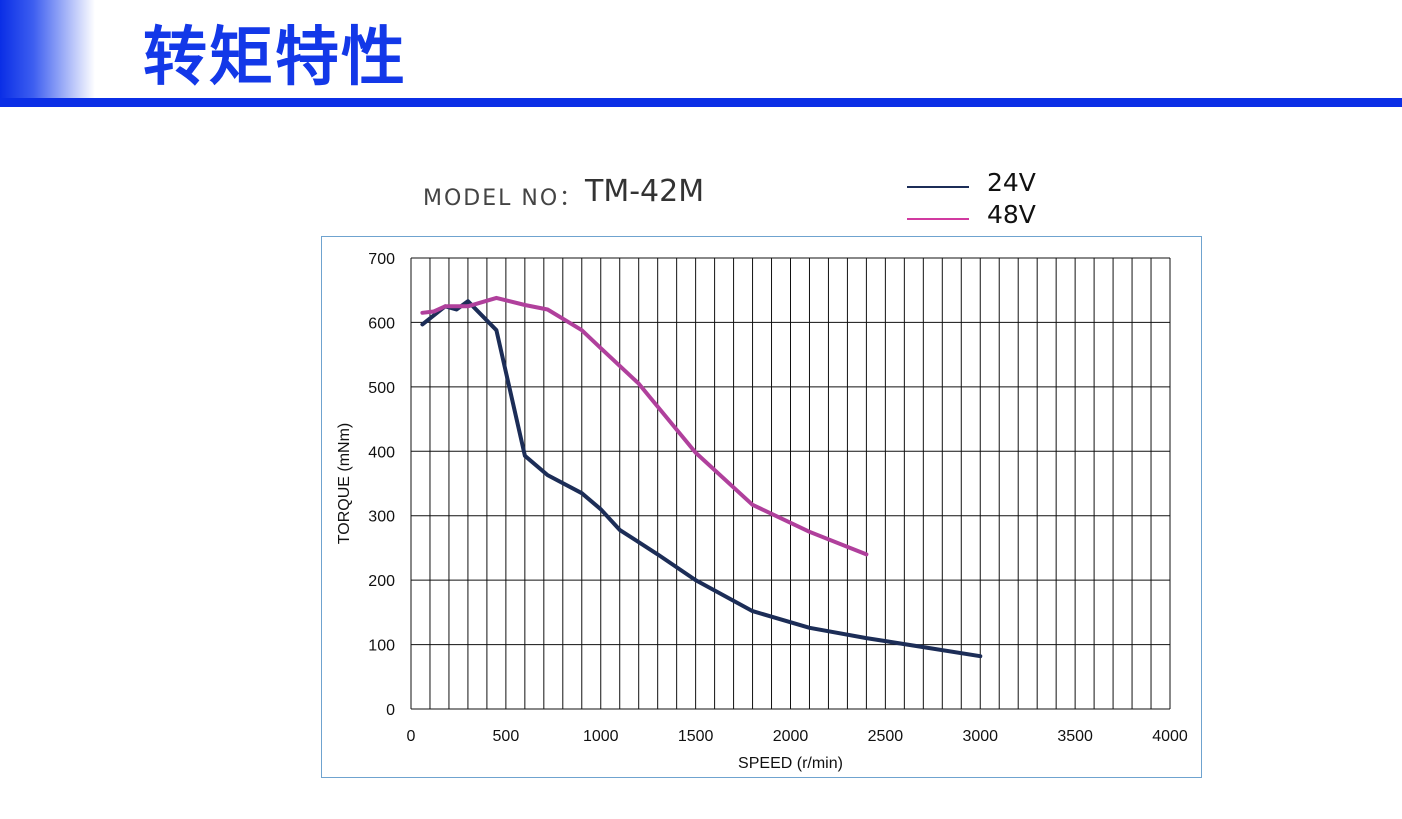 This screenshot has width=1402, height=819. What do you see at coordinates (381, 323) in the screenshot?
I see `y-tick-label: 600` at bounding box center [381, 323].